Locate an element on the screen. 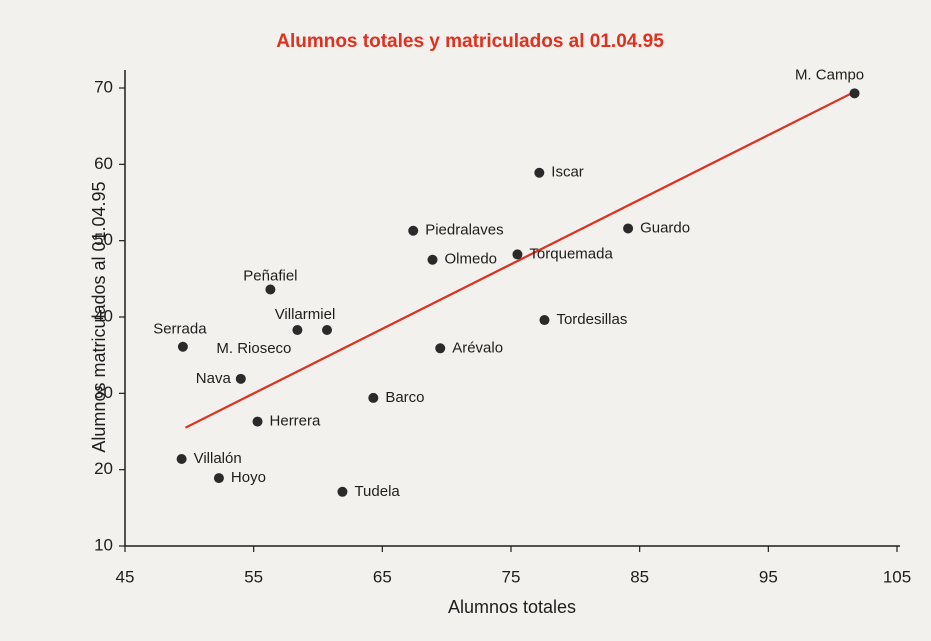  point-label: Villalón is located at coordinates (218, 458).